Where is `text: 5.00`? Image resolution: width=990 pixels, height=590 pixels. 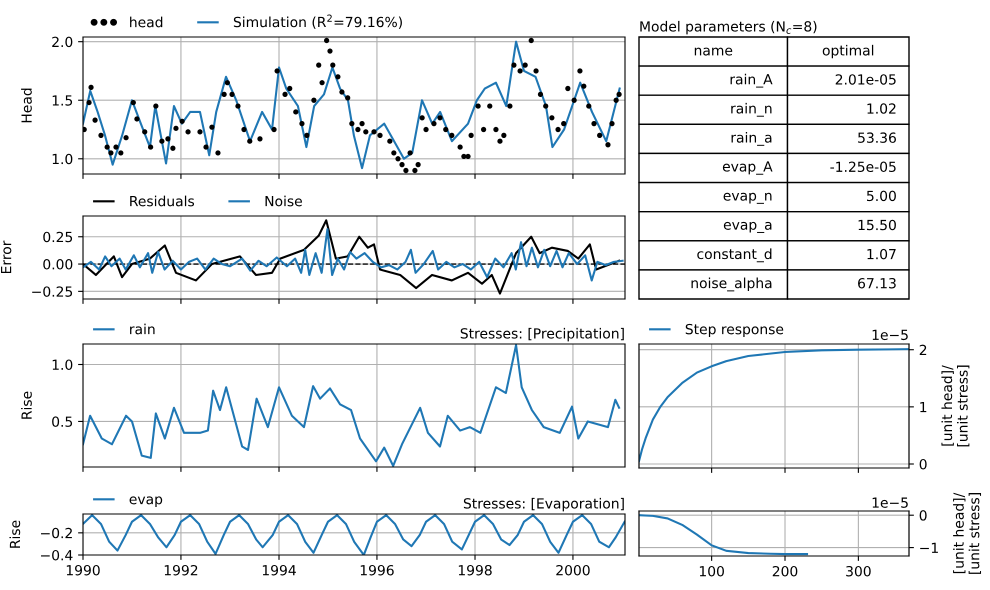 text: 5.00 is located at coordinates (881, 196).